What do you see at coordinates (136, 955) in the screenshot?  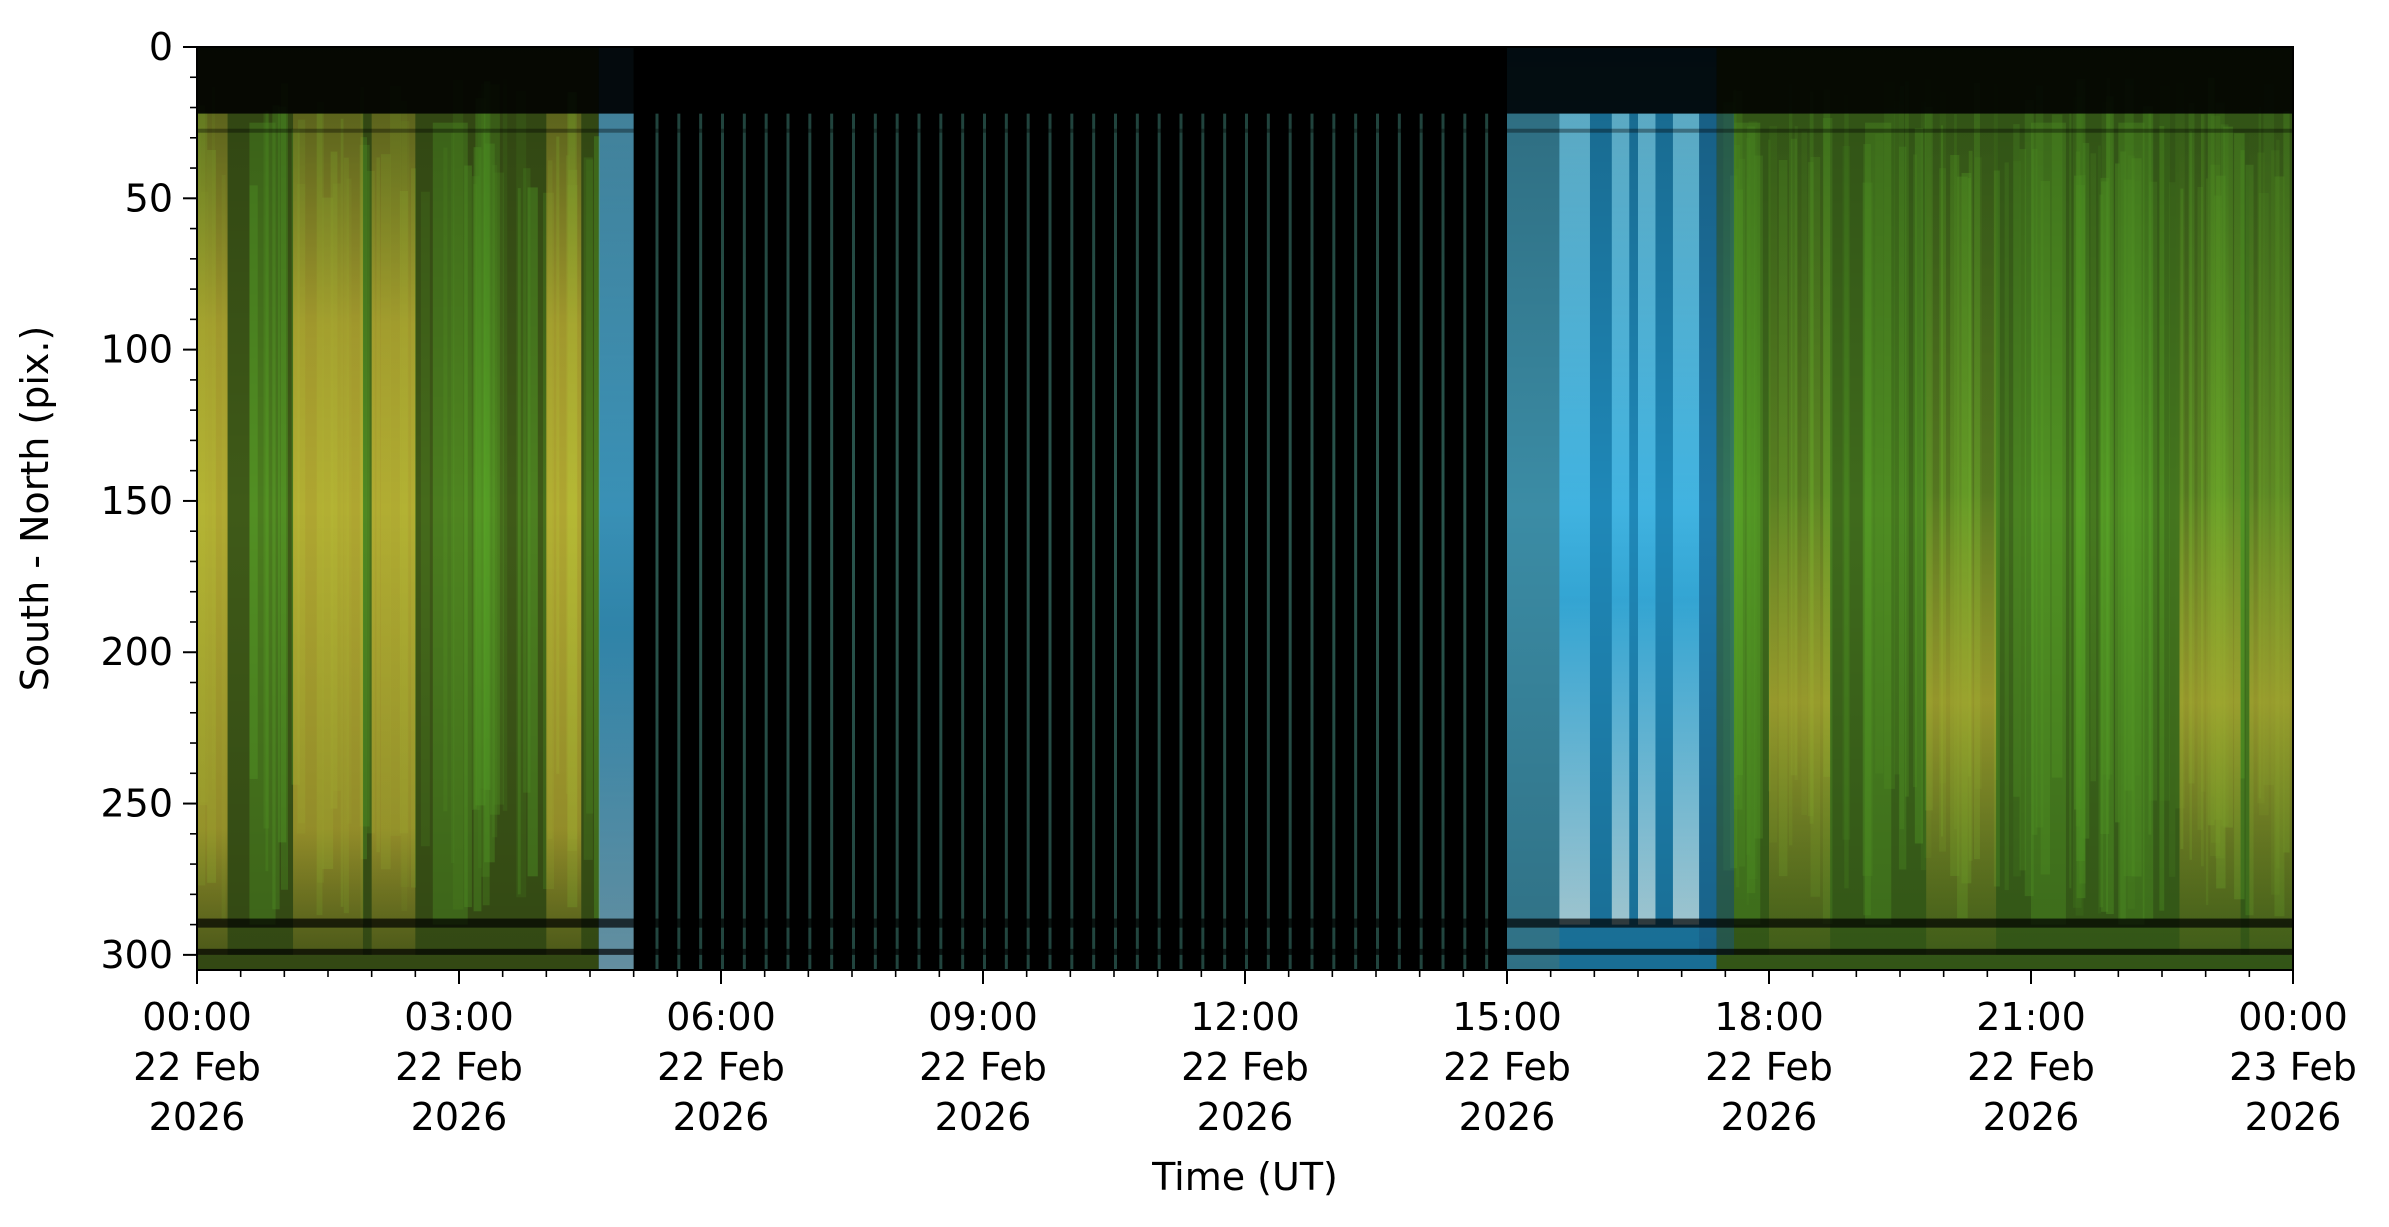 I see `y-tick-label: 300` at bounding box center [136, 955].